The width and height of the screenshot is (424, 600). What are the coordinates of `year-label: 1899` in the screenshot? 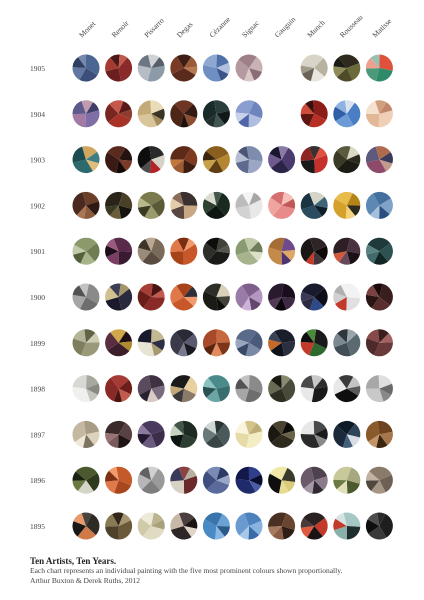 It's located at (37, 343).